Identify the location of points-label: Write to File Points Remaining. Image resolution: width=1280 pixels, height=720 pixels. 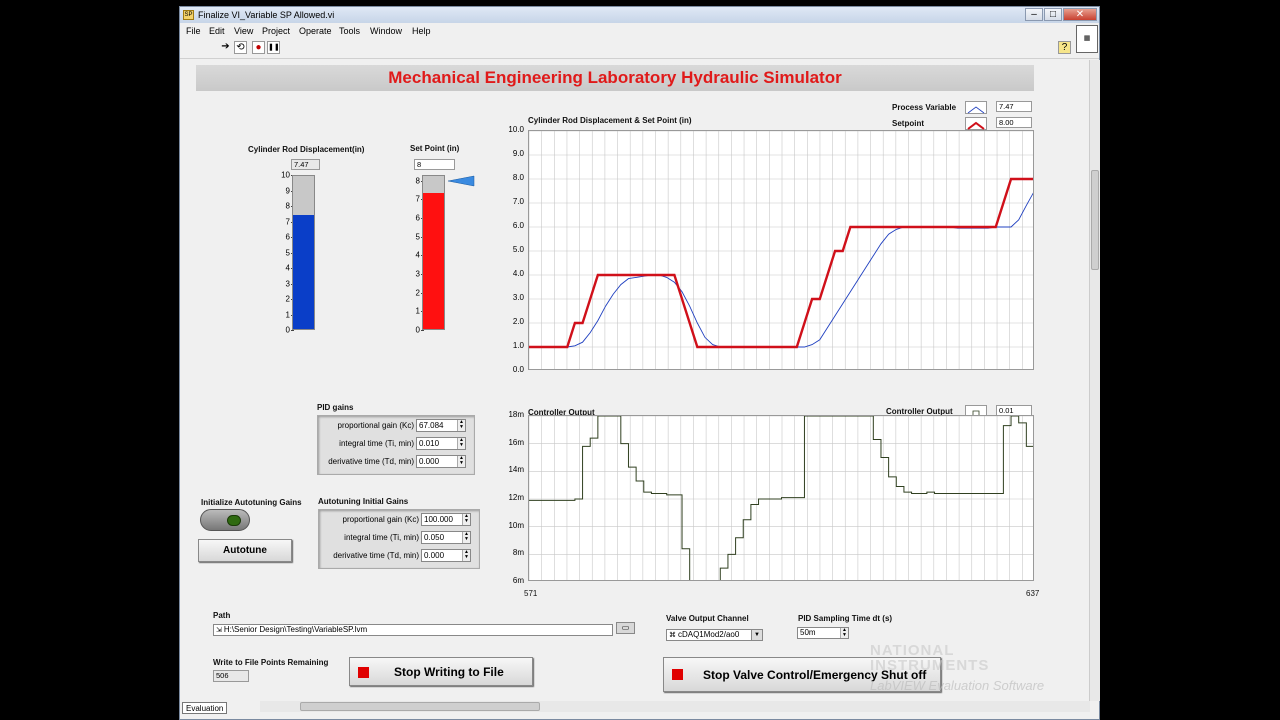
(271, 662).